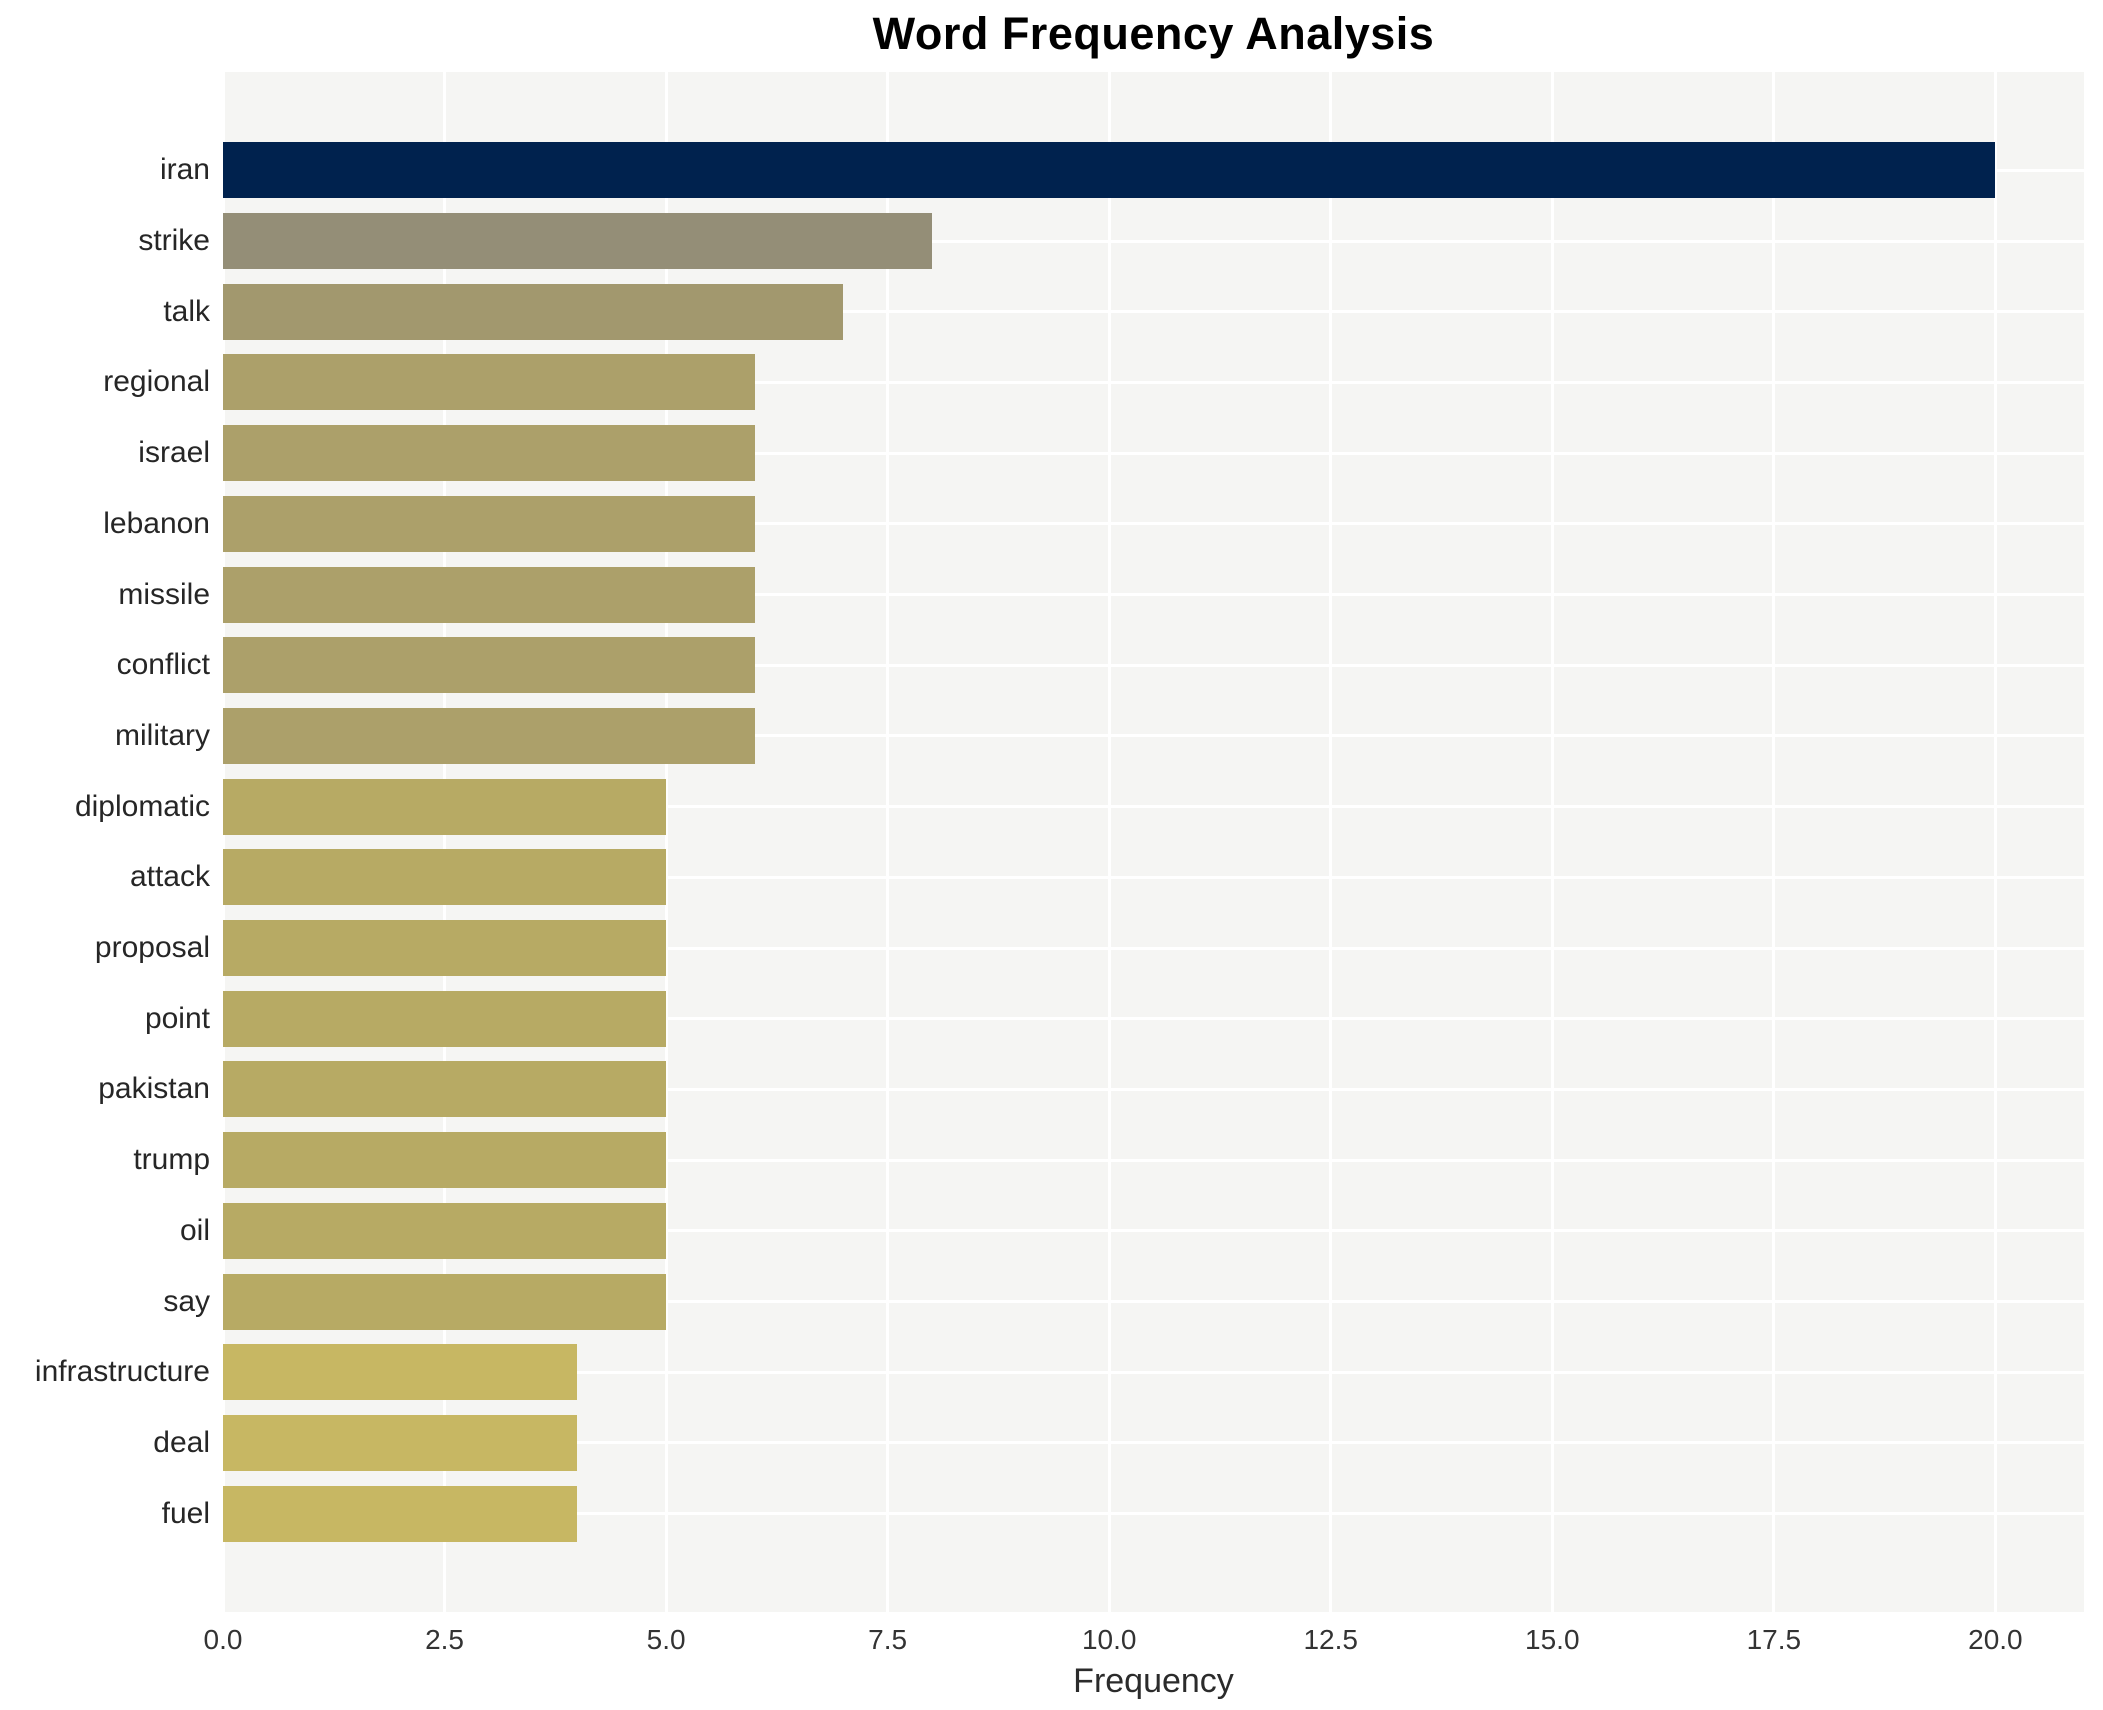 The width and height of the screenshot is (2103, 1710). I want to click on y-axis-label-proposal: proposal, so click(152, 948).